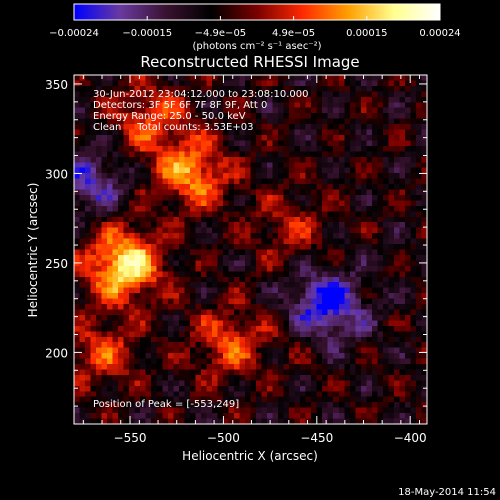  Describe the element at coordinates (256, 46) in the screenshot. I see `colorbar-unit-label: (photons cm⁻² s⁻¹ asec⁻²)` at that location.